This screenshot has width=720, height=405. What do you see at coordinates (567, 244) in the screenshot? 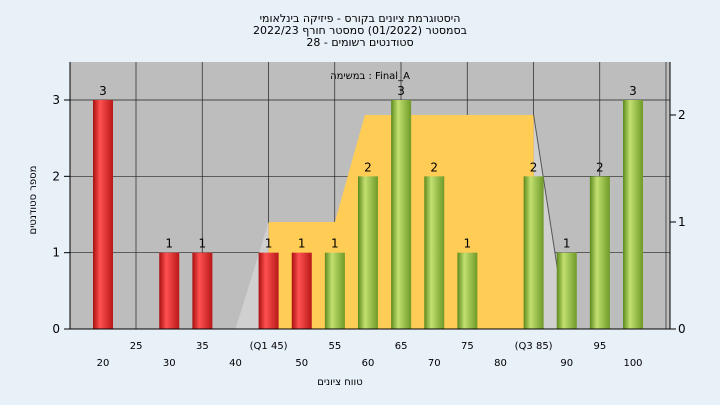
I see `bar-label-90: 1` at bounding box center [567, 244].